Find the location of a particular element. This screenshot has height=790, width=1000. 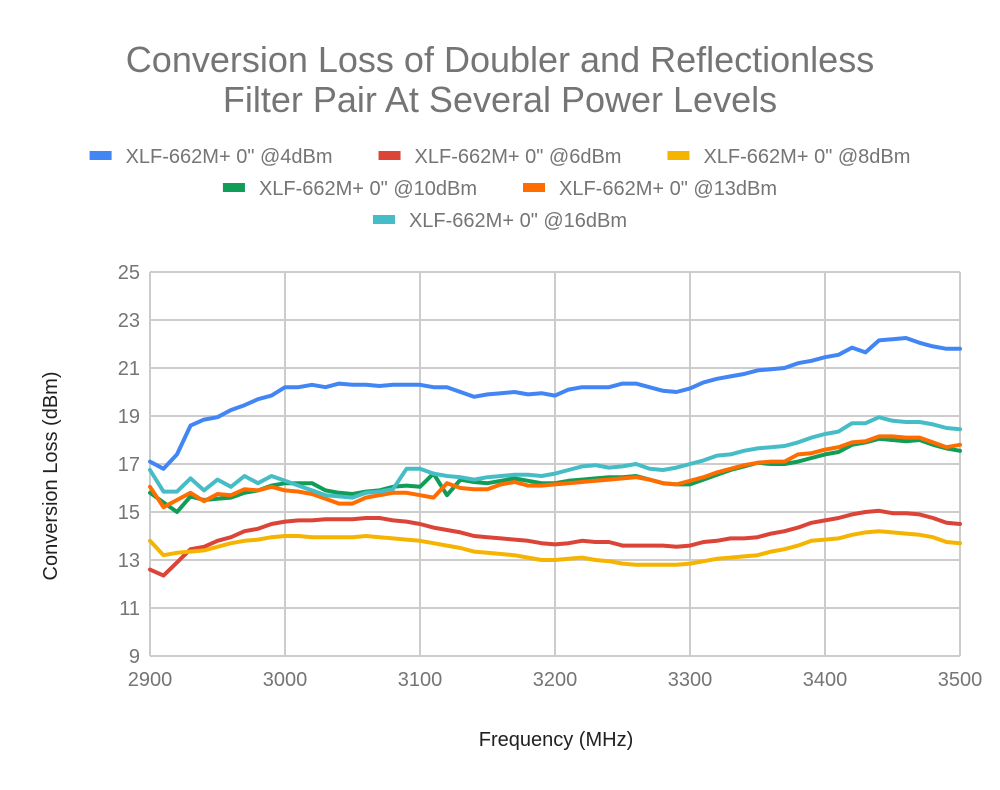

x-tick-label: 2900 is located at coordinates (150, 680).